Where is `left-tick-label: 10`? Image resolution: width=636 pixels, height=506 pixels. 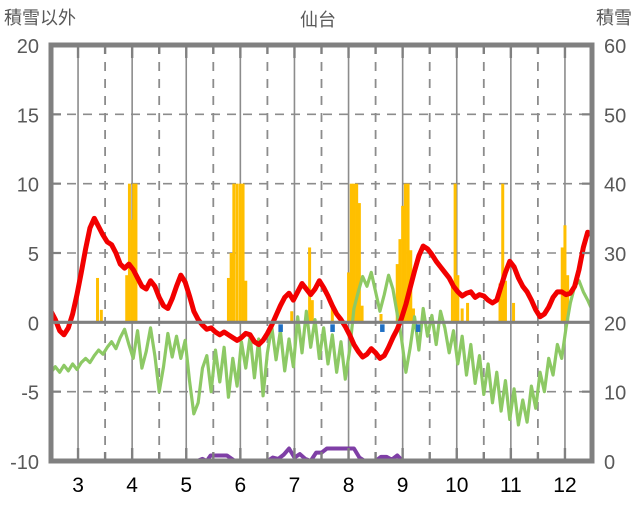 left-tick-label: 10 is located at coordinates (28, 186).